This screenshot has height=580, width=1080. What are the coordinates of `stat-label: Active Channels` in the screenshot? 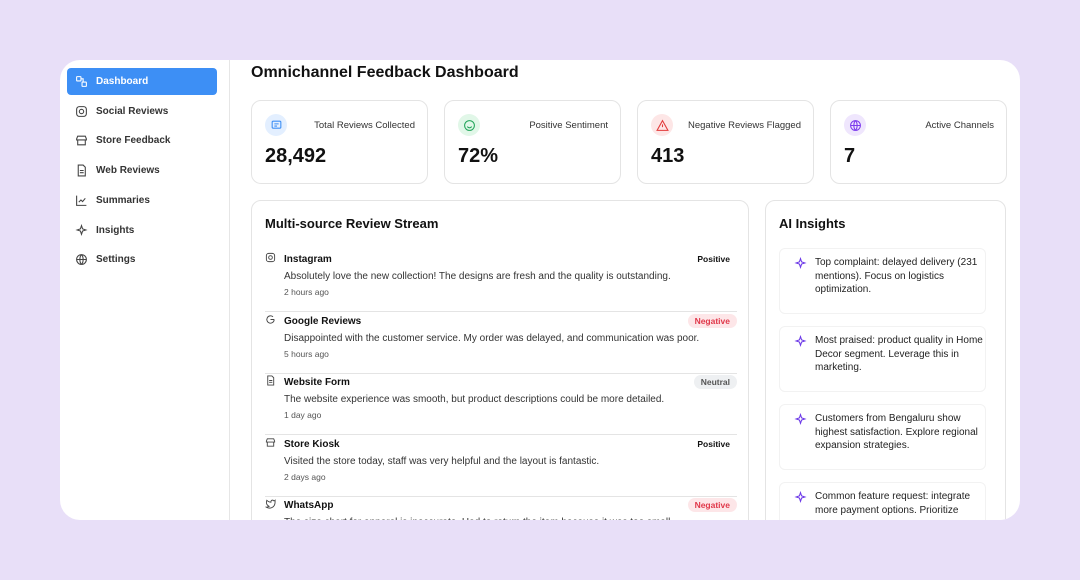 It's located at (959, 125).